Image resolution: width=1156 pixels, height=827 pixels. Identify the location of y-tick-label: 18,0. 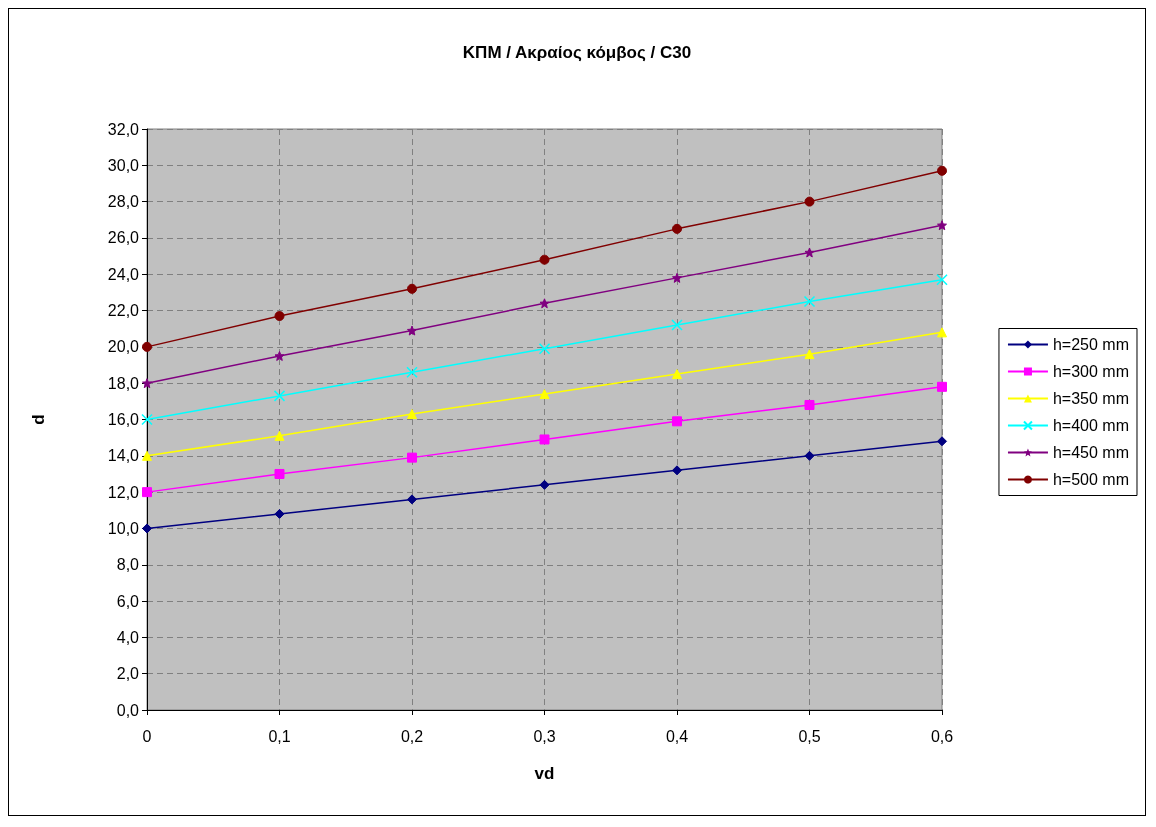
(123, 383).